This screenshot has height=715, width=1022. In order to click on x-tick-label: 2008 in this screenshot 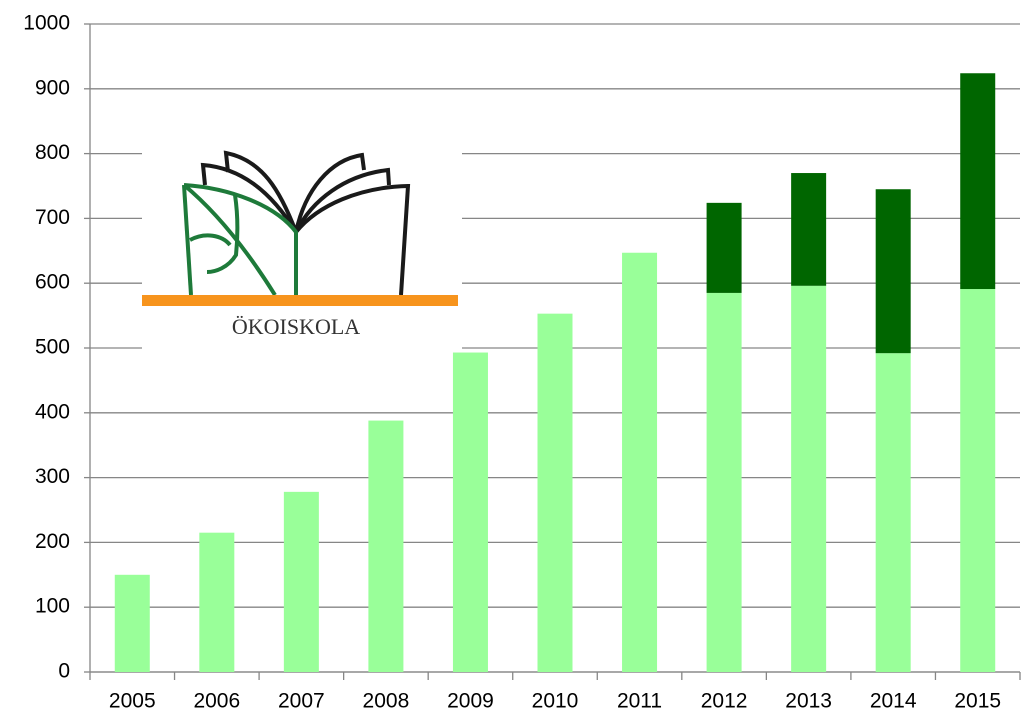, I will do `click(386, 701)`.